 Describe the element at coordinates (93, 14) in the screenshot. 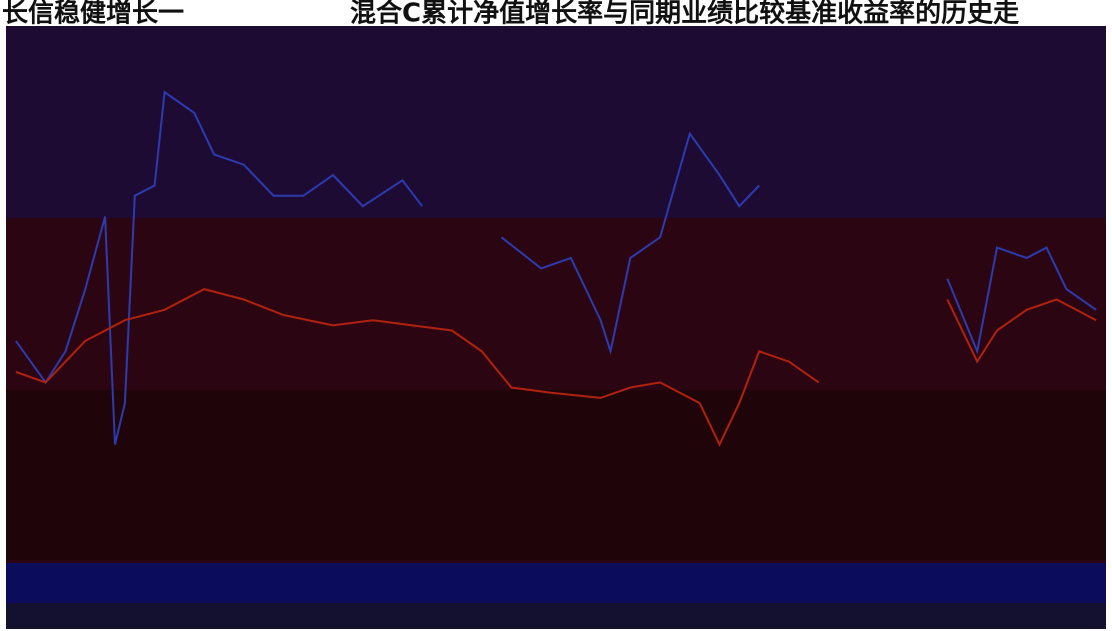

I see `chart-title: 长信稳健增长一` at that location.